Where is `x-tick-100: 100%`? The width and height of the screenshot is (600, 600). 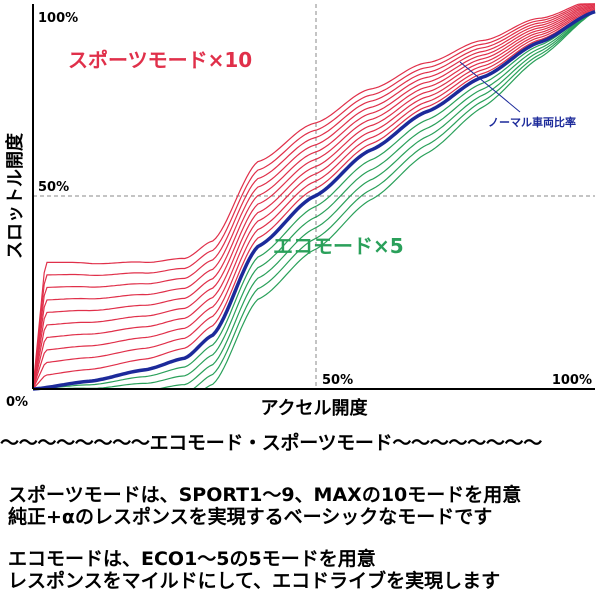
x-tick-100: 100% is located at coordinates (572, 380).